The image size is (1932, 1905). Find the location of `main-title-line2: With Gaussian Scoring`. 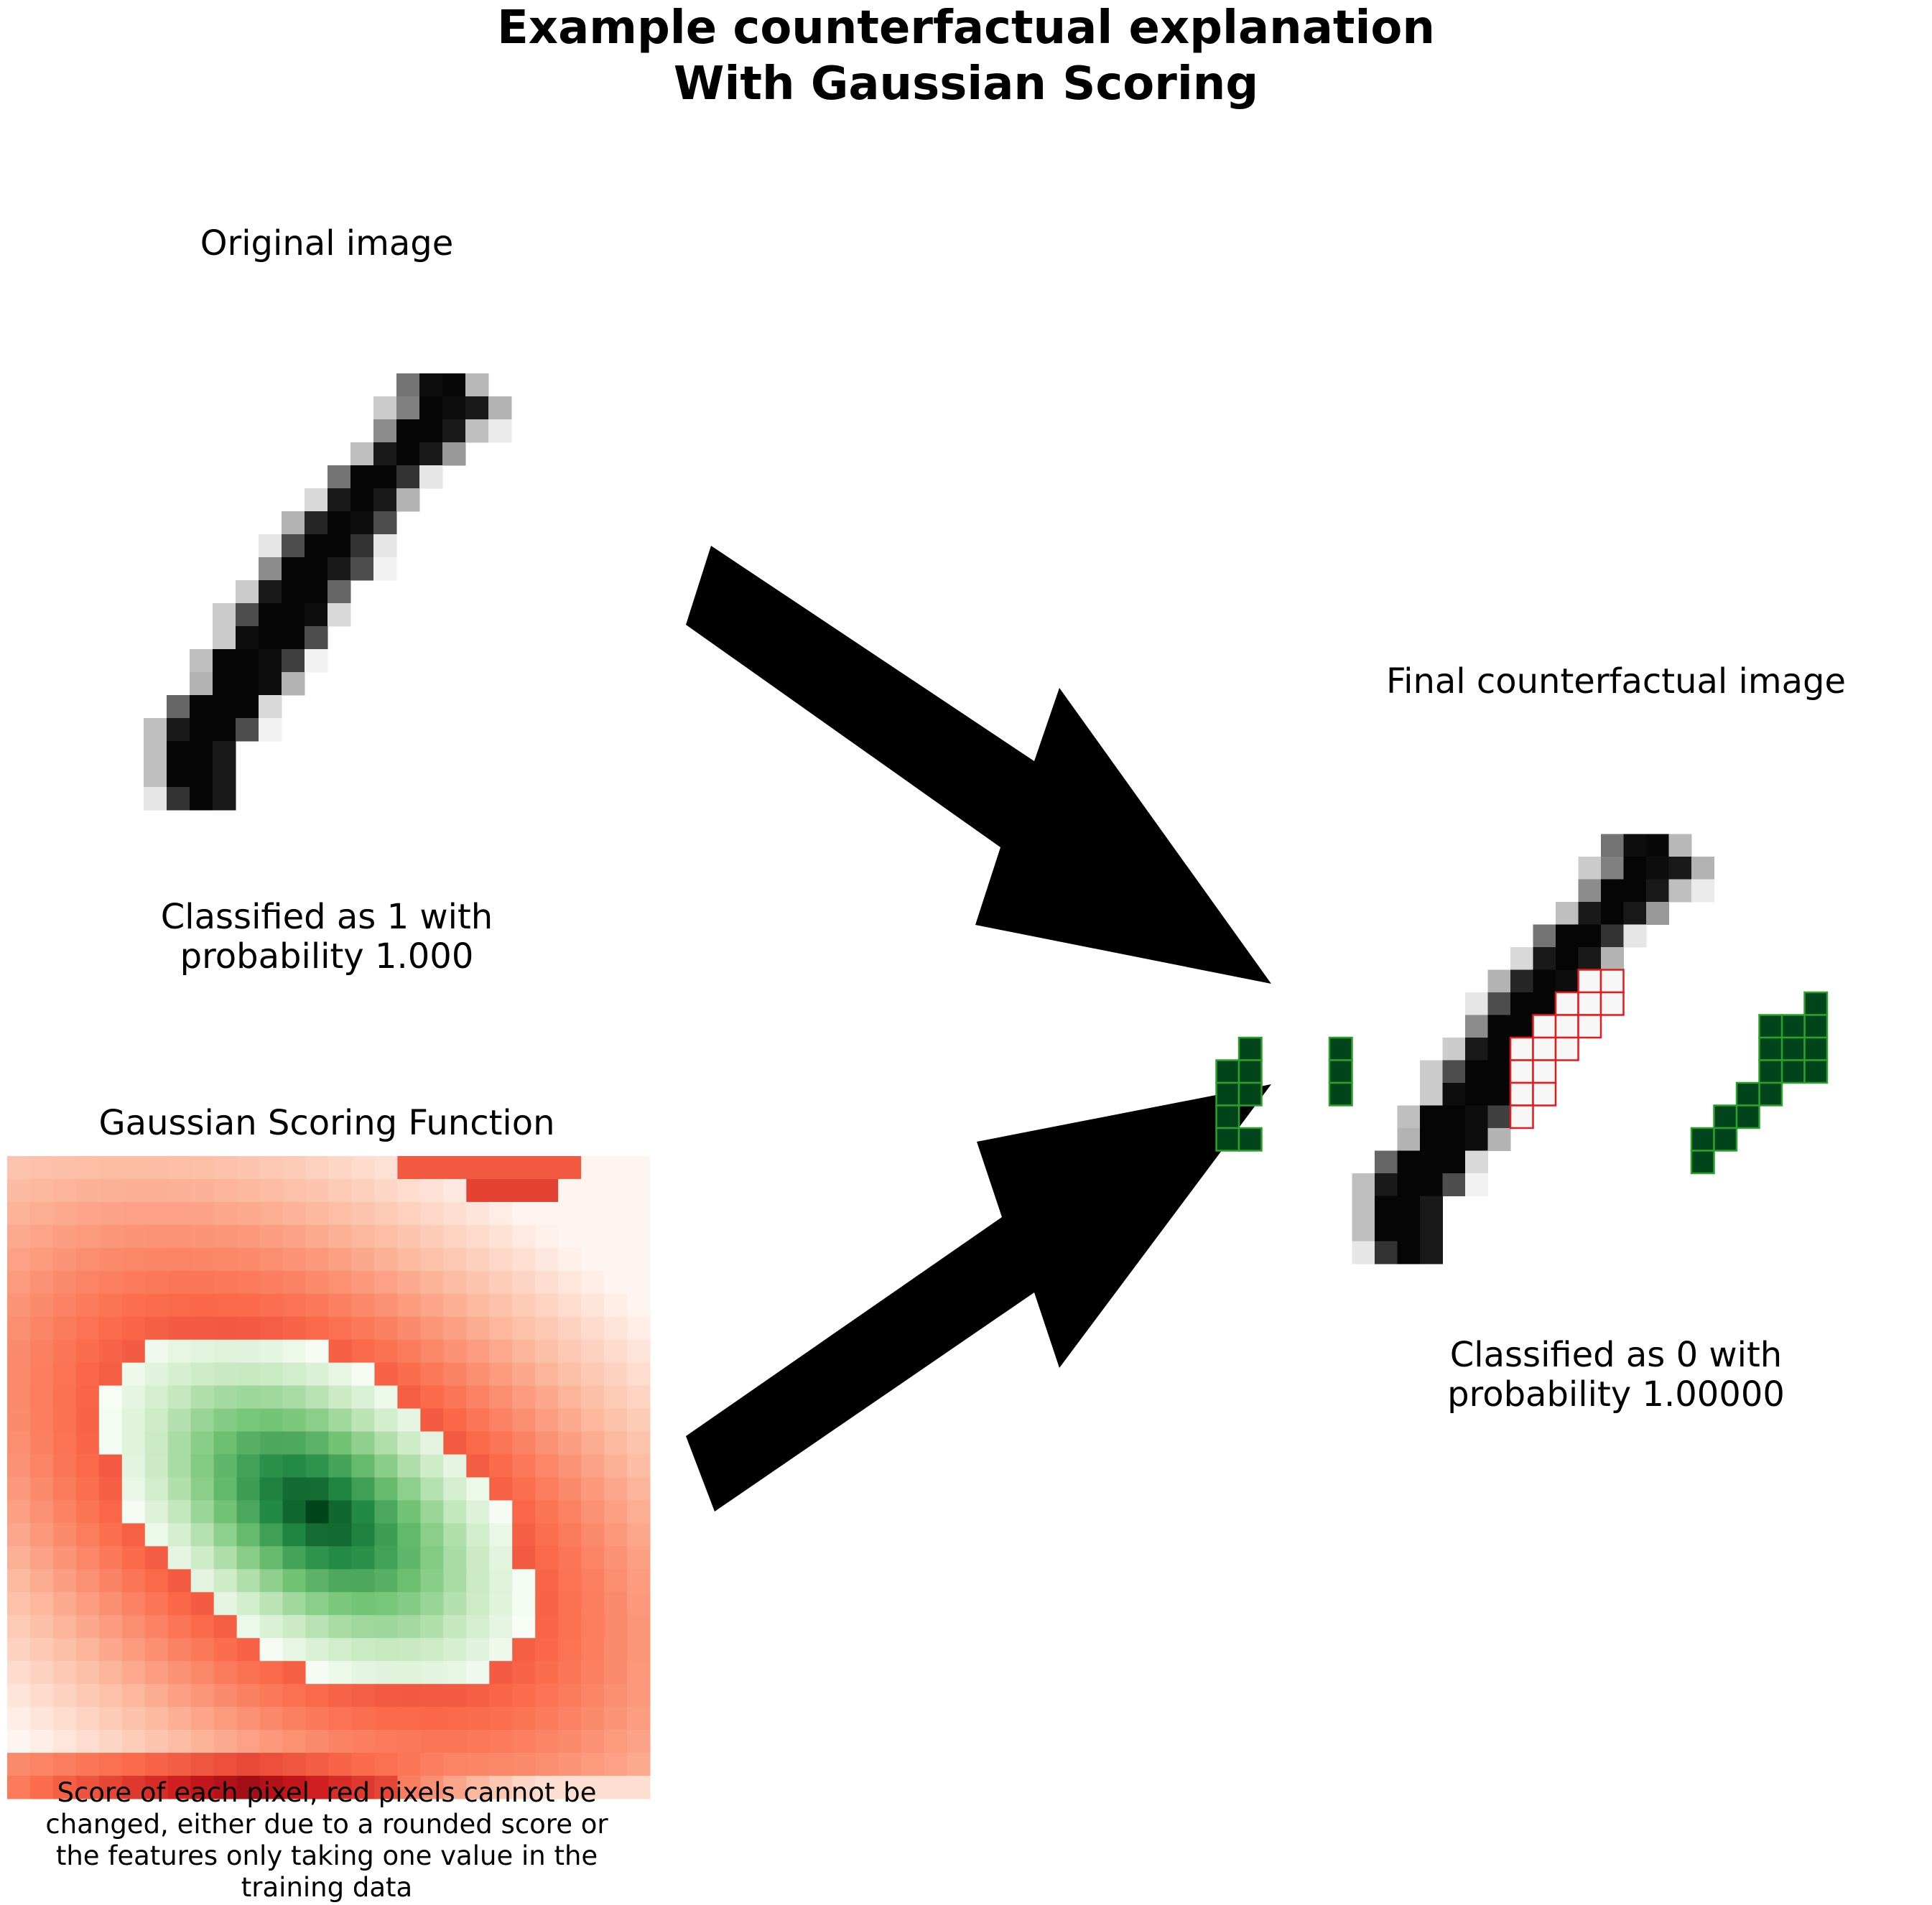

main-title-line2: With Gaussian Scoring is located at coordinates (966, 84).